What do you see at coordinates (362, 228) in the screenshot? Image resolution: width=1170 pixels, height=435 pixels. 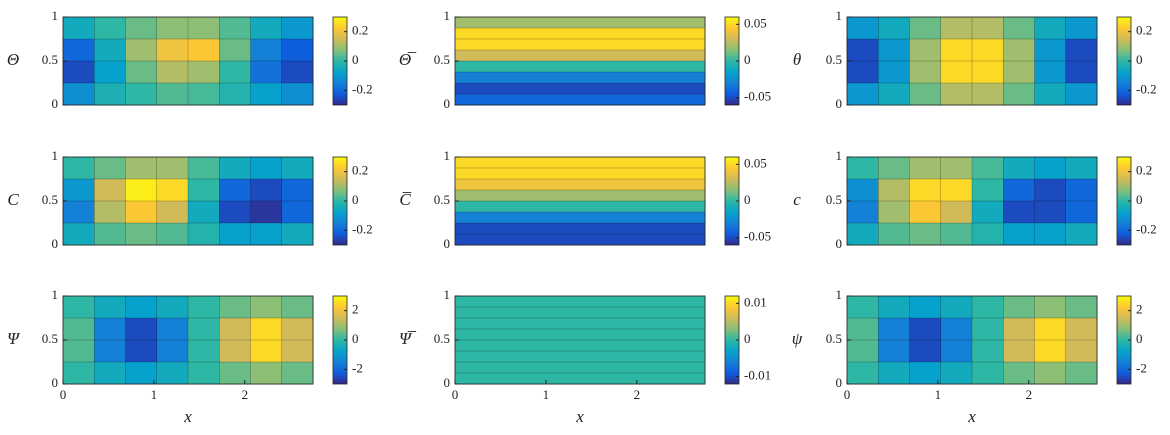 I see `colorbar-tick-label: -0.2` at bounding box center [362, 228].